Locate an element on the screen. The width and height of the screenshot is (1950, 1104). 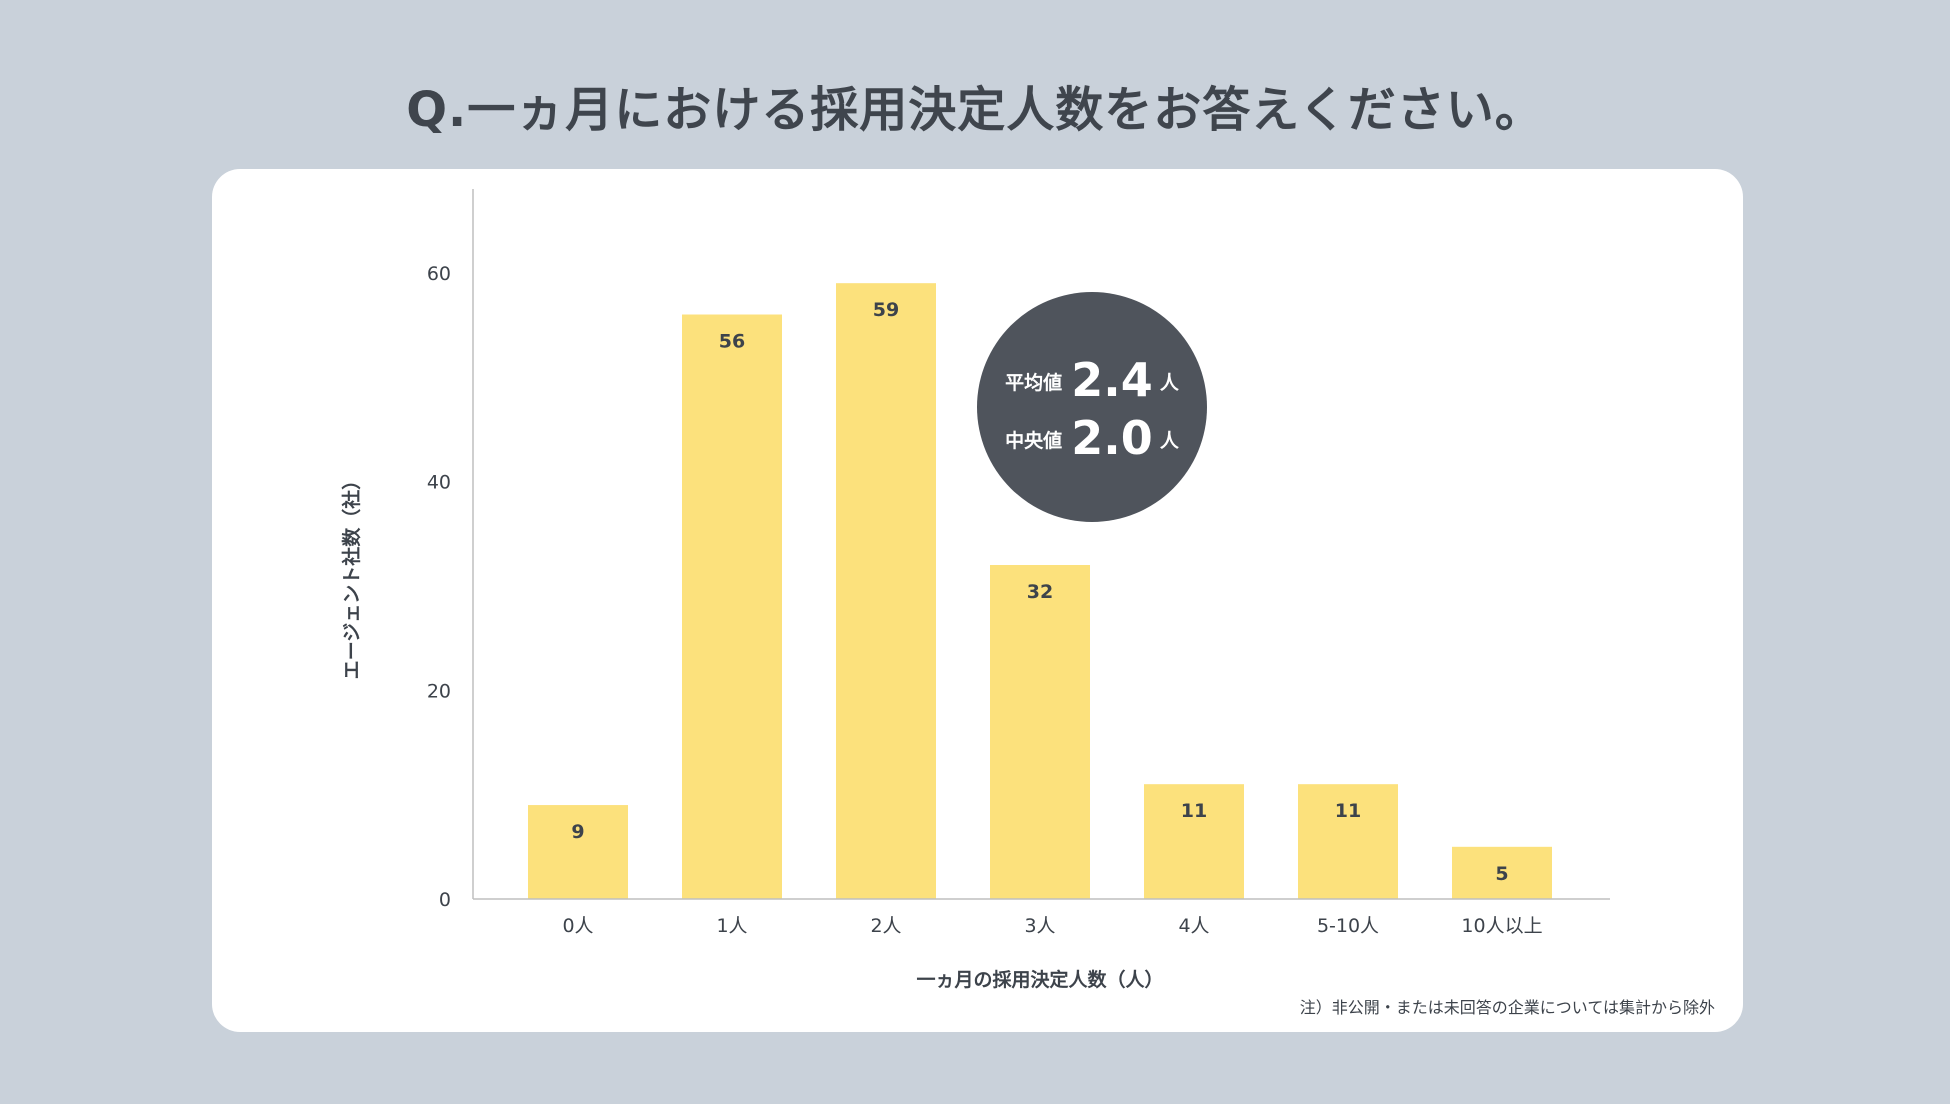
category-label-2: 2人 is located at coordinates (885, 926).